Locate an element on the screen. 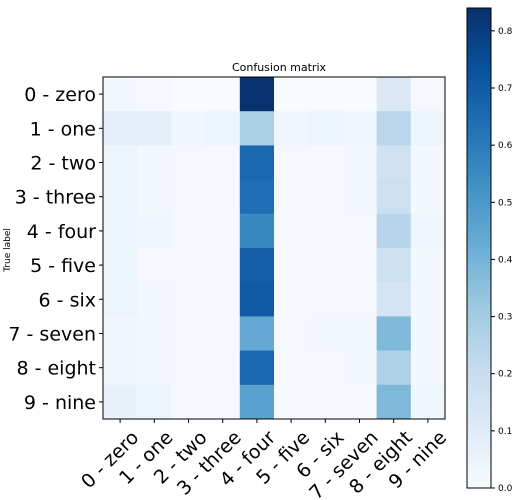 The height and width of the screenshot is (500, 523). heatmap-cell-r6-c3 is located at coordinates (223, 299).